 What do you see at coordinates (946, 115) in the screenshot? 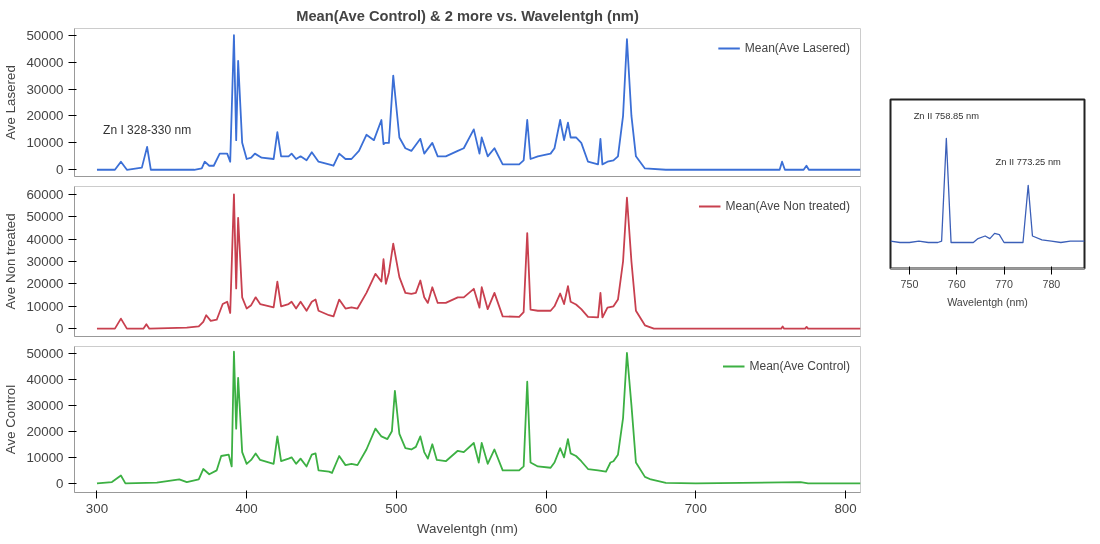
I see `annotation: Zn II 758.85 nm` at bounding box center [946, 115].